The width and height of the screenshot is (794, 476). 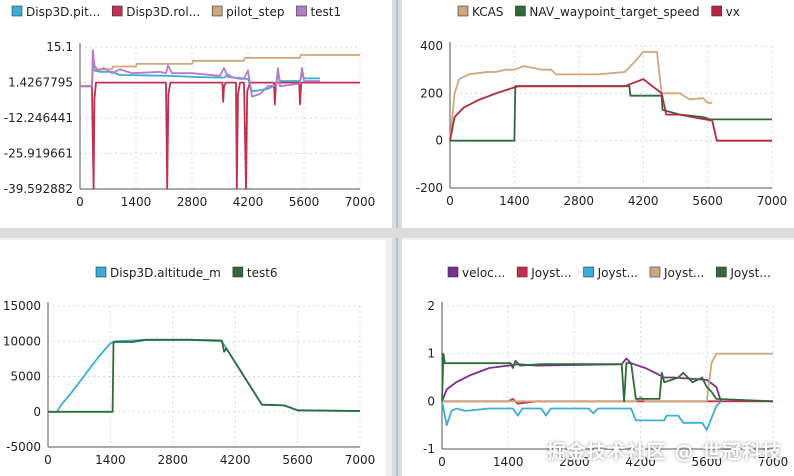 What do you see at coordinates (255, 12) in the screenshot?
I see `legend-label: pilot_step` at bounding box center [255, 12].